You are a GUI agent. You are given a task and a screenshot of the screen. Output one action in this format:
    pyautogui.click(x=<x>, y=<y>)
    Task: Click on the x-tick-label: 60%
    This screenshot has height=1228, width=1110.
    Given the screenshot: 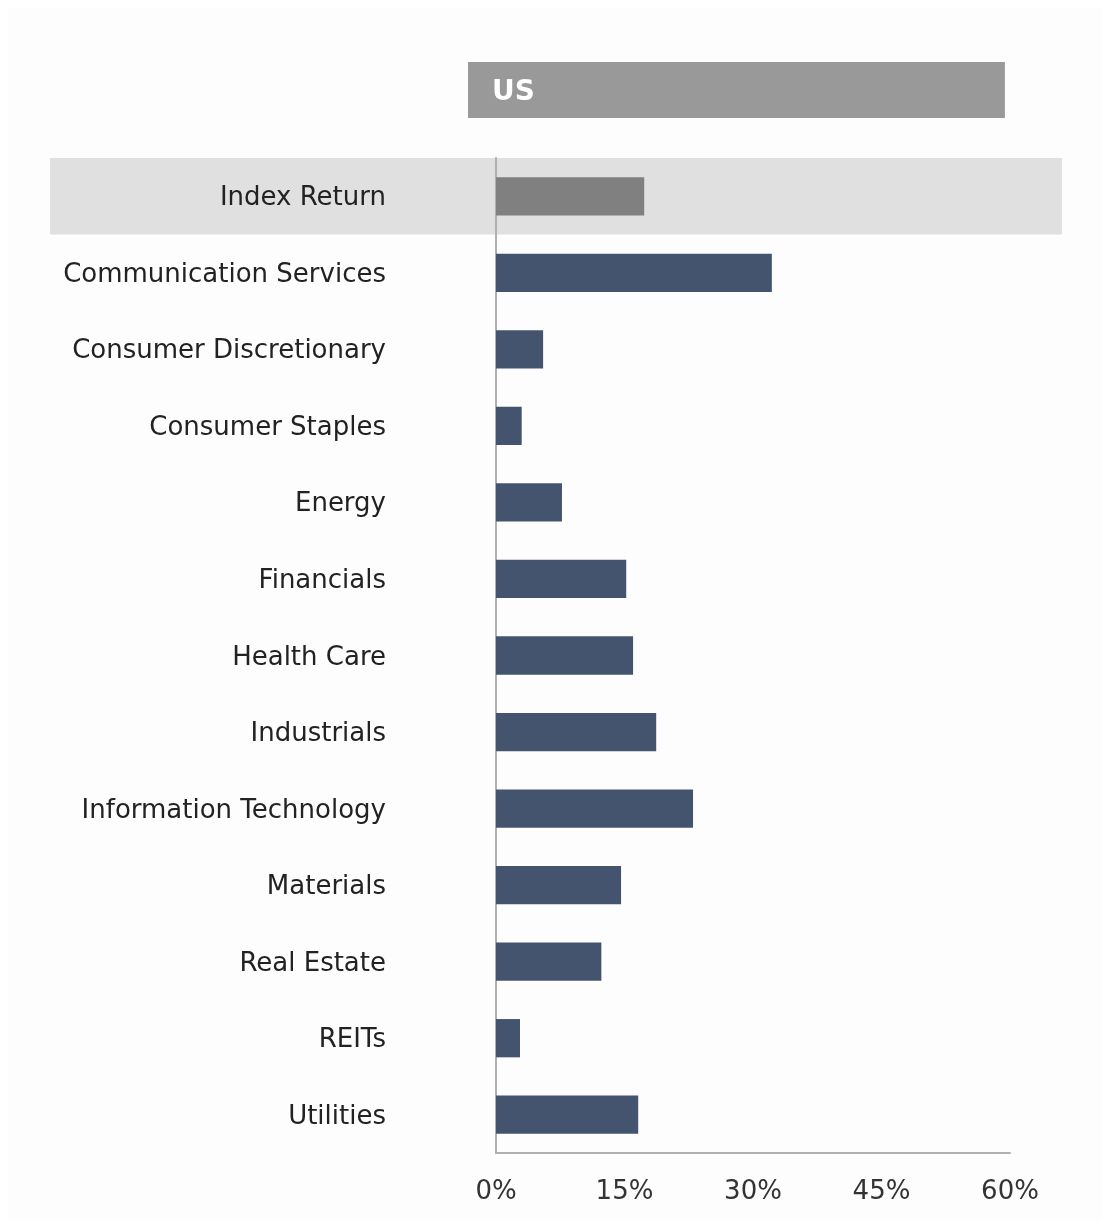 What is the action you would take?
    pyautogui.click(x=1010, y=1190)
    